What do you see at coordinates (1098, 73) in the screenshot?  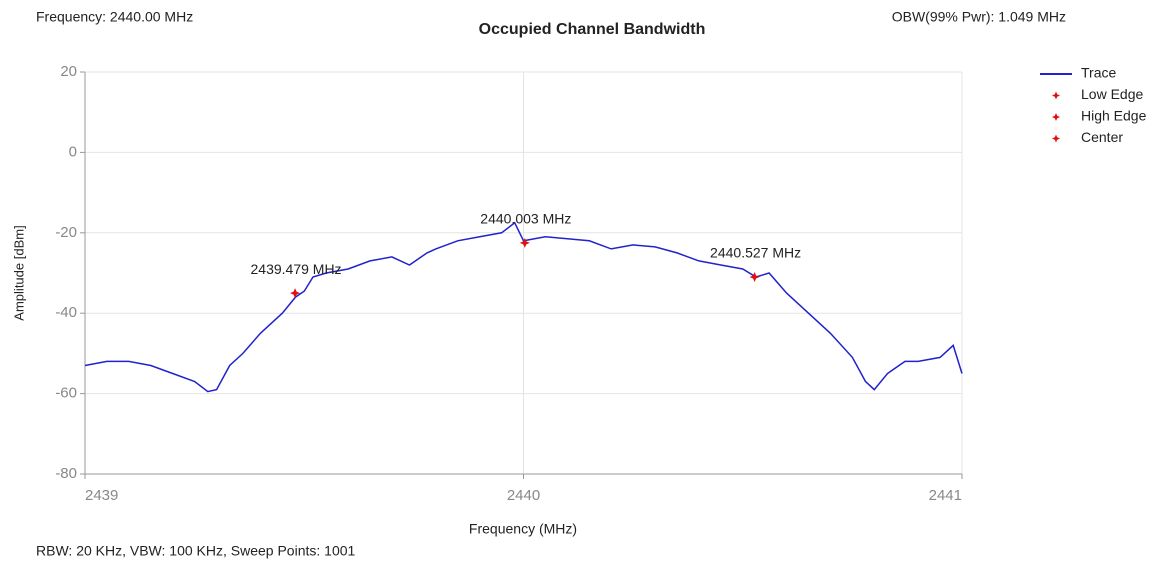 I see `legend-label: Trace` at bounding box center [1098, 73].